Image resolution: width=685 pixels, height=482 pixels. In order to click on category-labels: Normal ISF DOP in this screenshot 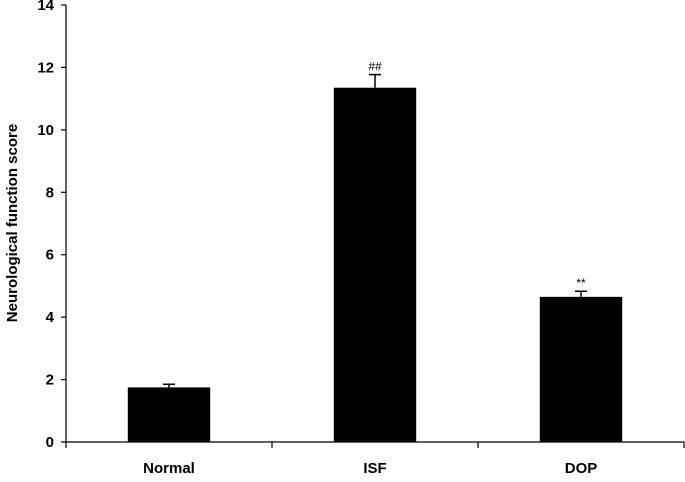, I will do `click(370, 468)`.